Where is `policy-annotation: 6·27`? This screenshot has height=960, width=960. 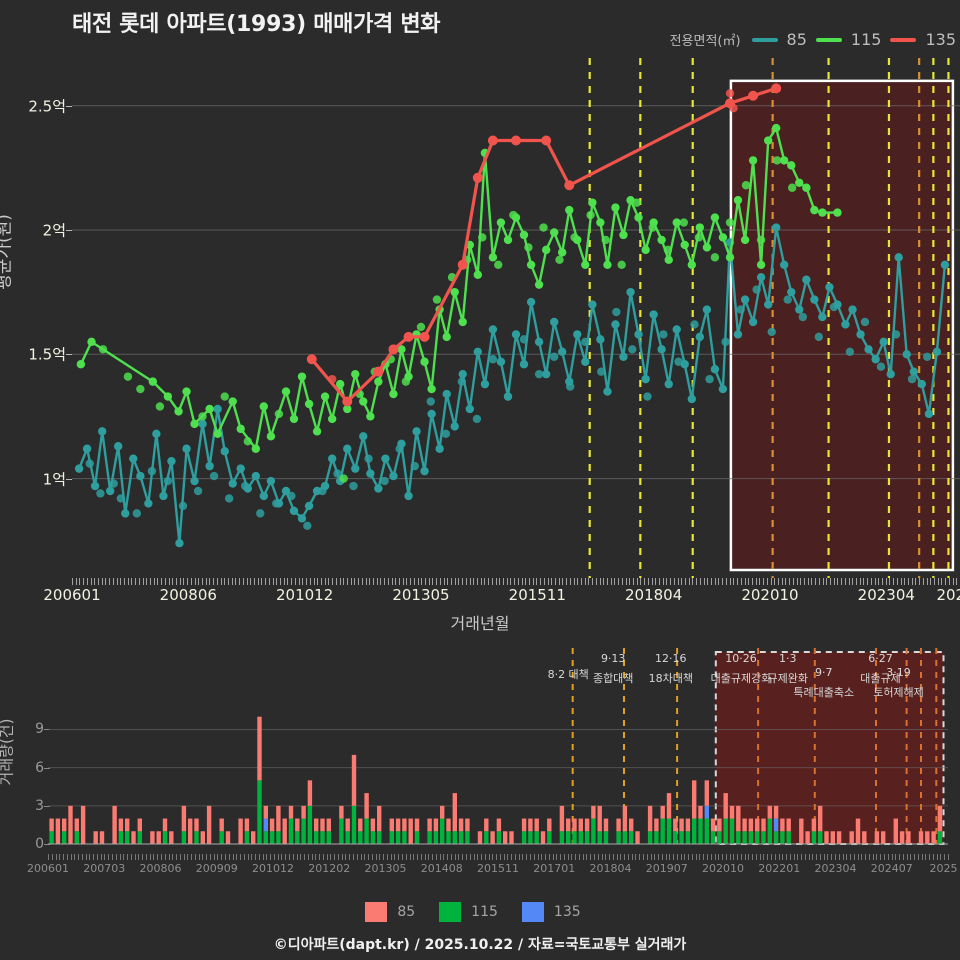 policy-annotation: 6·27 is located at coordinates (880, 658).